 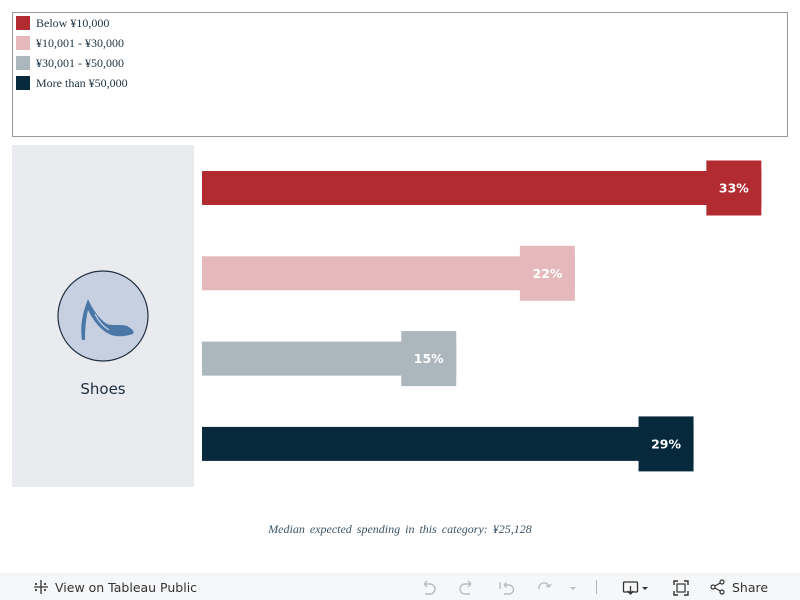 I want to click on share-button: Share, so click(x=739, y=587).